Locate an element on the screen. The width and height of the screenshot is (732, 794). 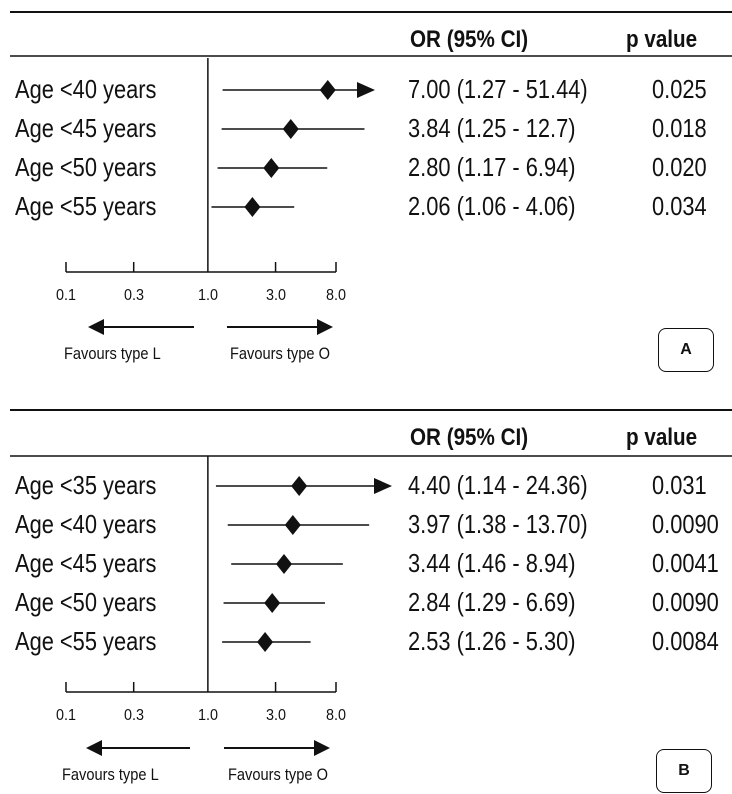
row-or-ci: 4.40 (1.14 - 24.36) is located at coordinates (498, 485).